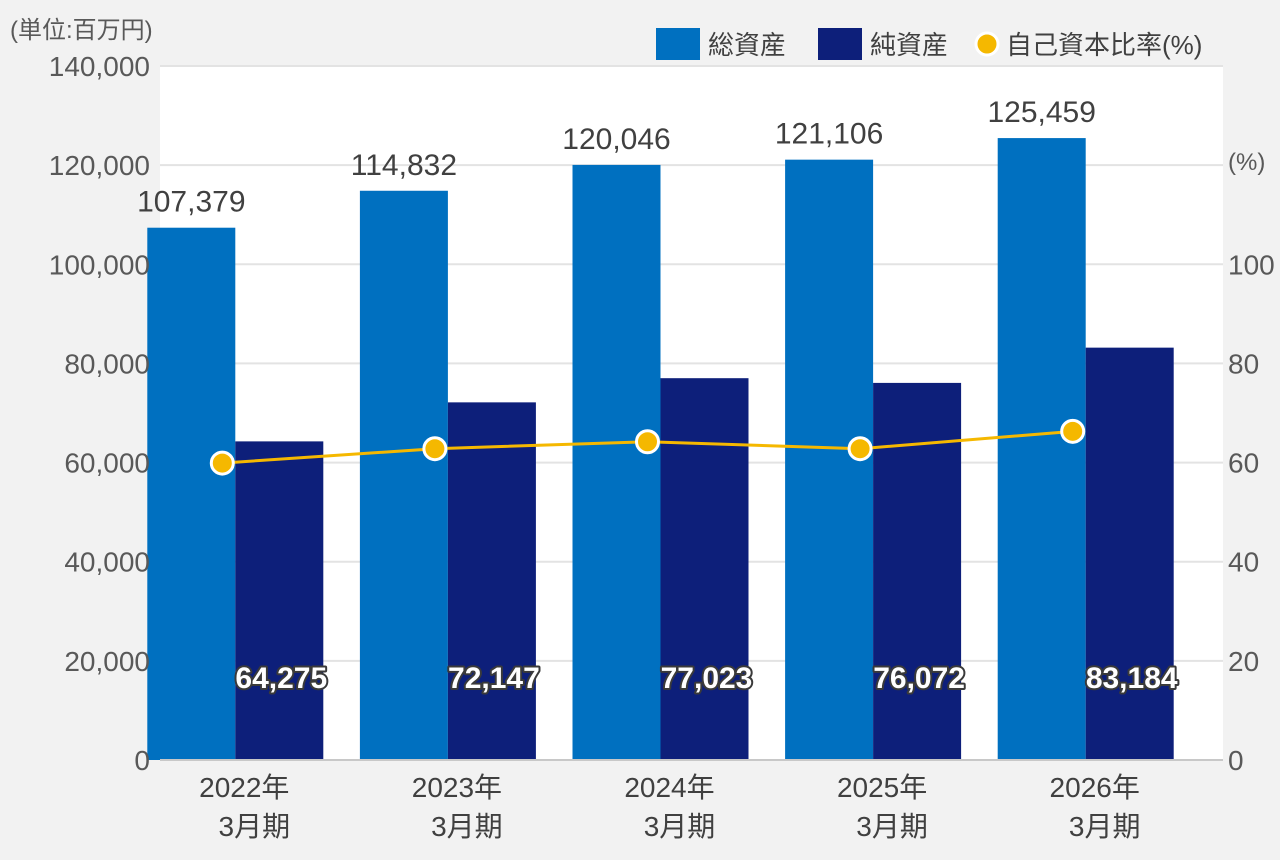  What do you see at coordinates (1104, 45) in the screenshot?
I see `legend-label-ratio: 自己資本比率(%)` at bounding box center [1104, 45].